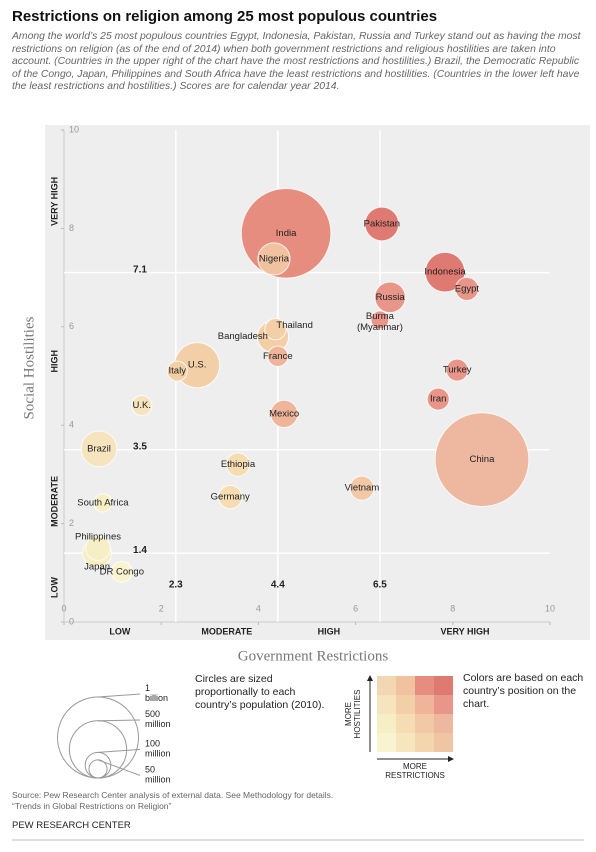 This screenshot has height=852, width=596. What do you see at coordinates (313, 656) in the screenshot?
I see `x-axis-title: Government Restrictions` at bounding box center [313, 656].